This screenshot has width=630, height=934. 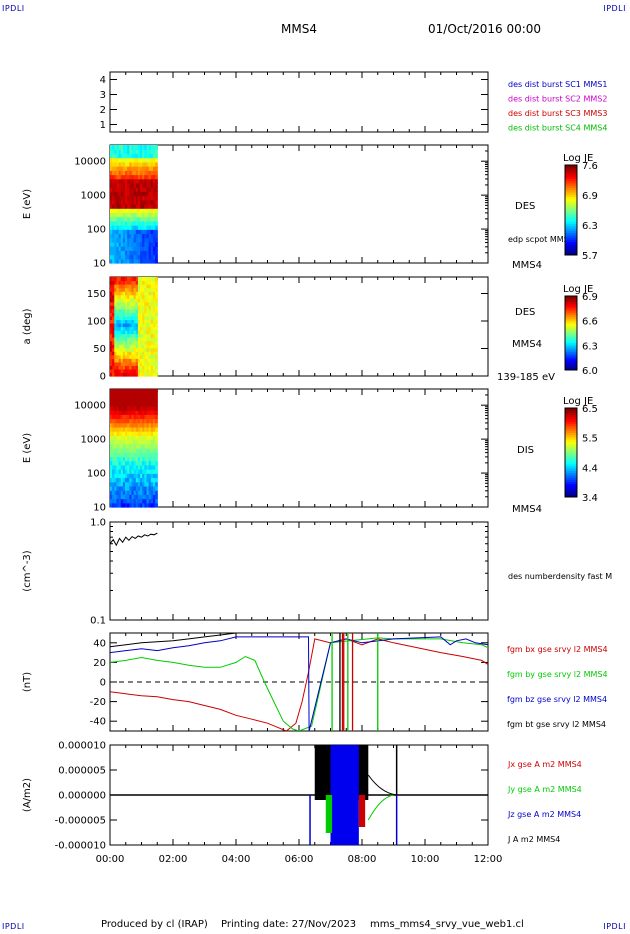 What do you see at coordinates (590, 196) in the screenshot?
I see `colorbar-tick-label: 6.9` at bounding box center [590, 196].